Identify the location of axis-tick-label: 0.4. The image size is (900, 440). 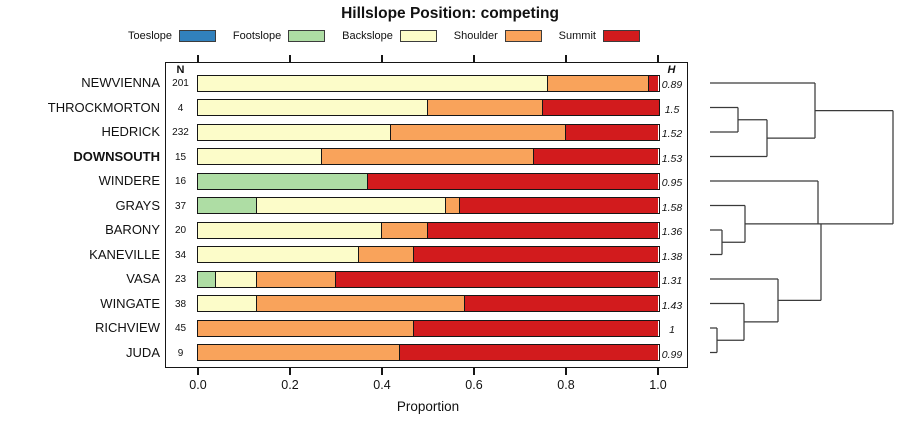
(382, 385).